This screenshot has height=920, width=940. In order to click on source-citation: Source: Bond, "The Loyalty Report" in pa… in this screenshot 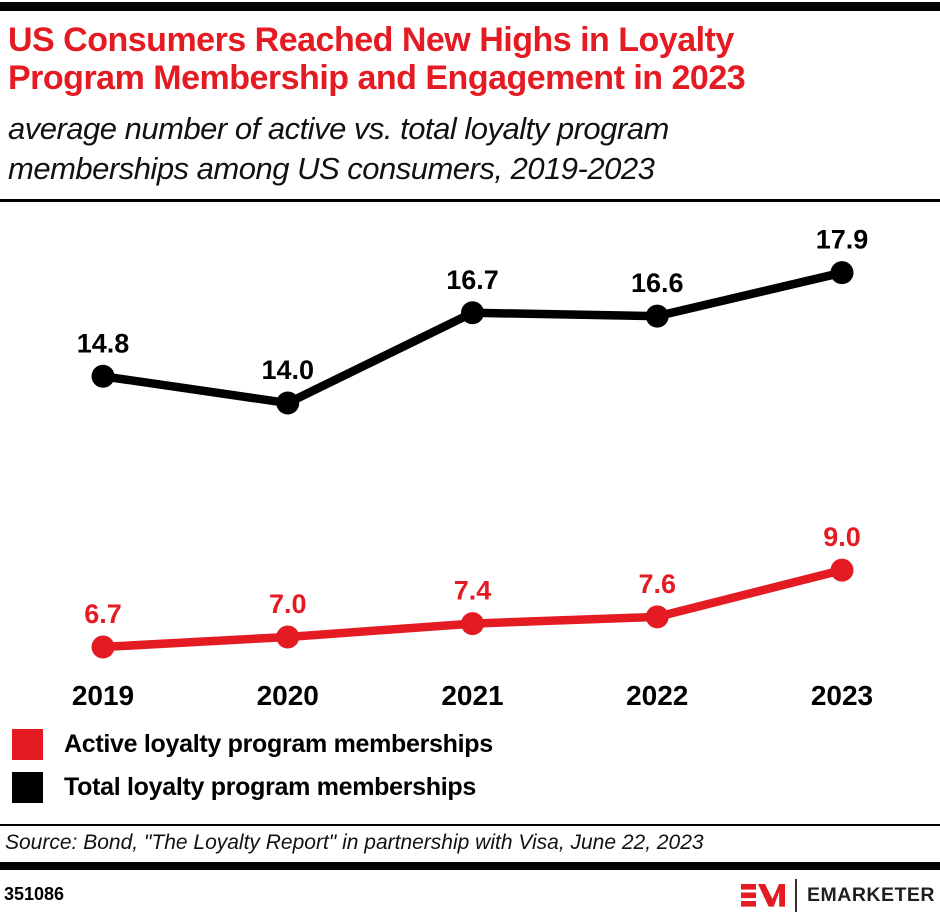, I will do `click(354, 842)`.